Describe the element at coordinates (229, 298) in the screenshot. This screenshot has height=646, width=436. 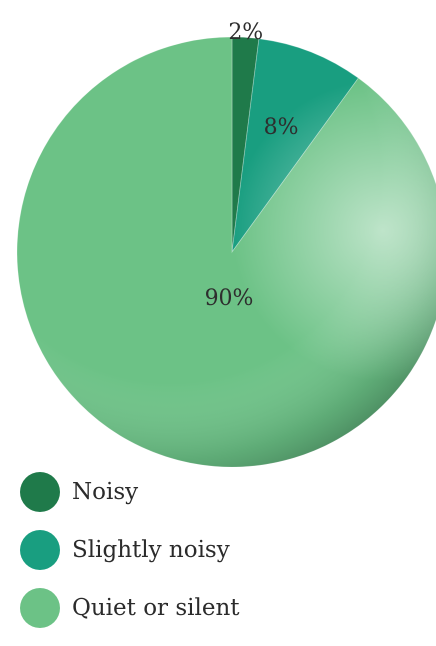
I see `data-label-quiet-or-silent: 90%` at that location.